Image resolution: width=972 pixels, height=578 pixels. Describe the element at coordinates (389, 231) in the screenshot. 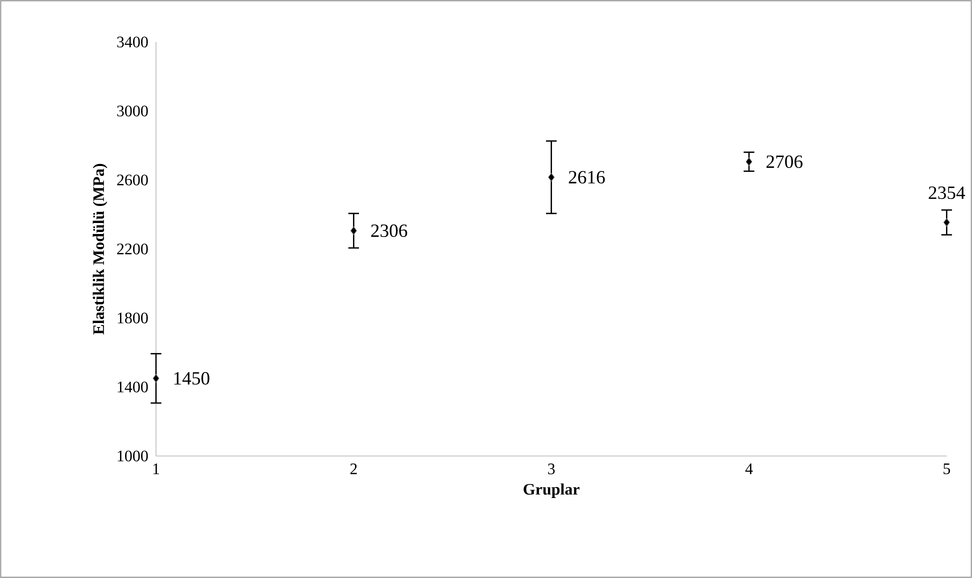

I see `data-label: 2306` at that location.